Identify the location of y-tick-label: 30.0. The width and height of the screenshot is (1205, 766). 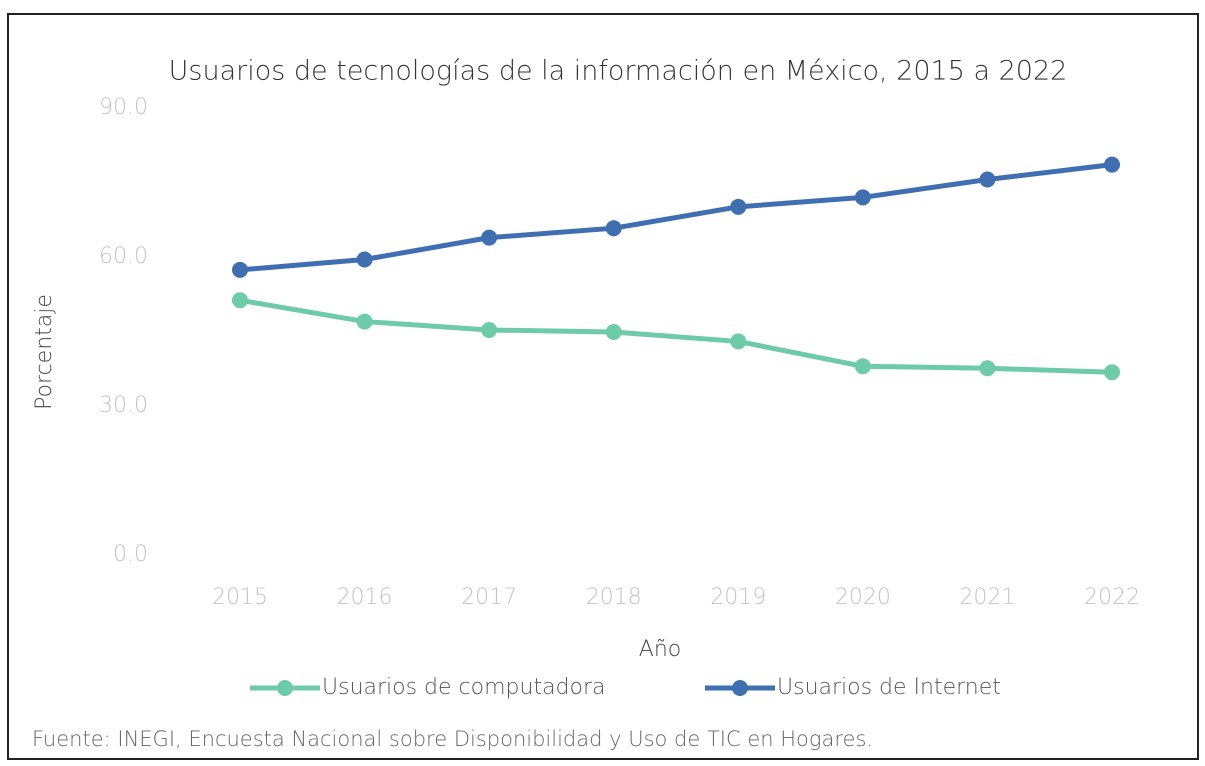
(123, 405).